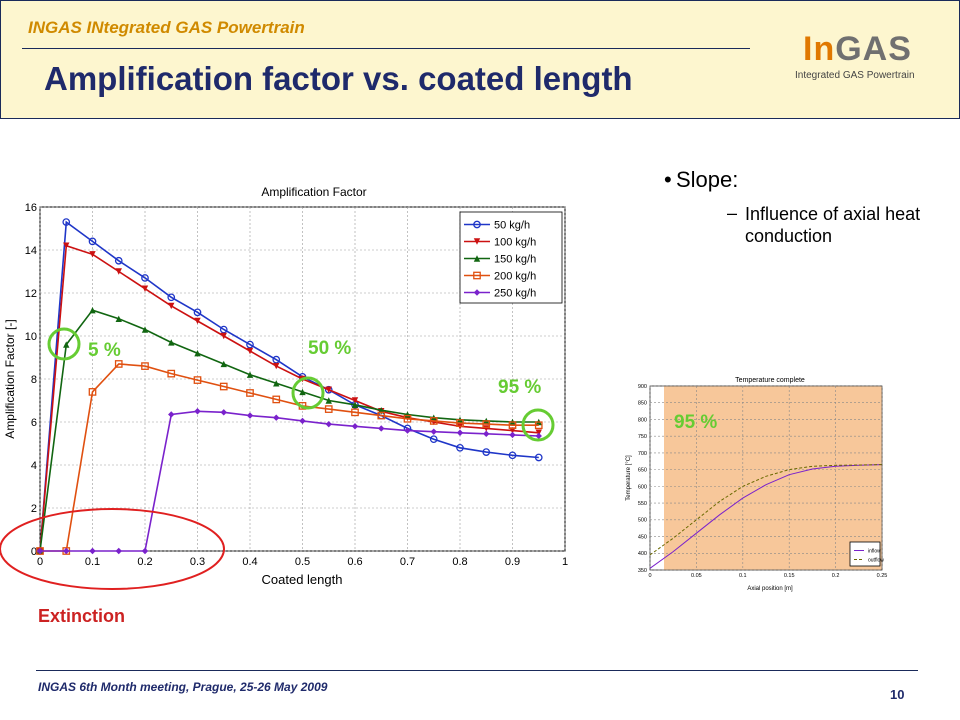 This screenshot has height=720, width=960. What do you see at coordinates (302, 579) in the screenshot?
I see `main-x-axis-label: Coated length` at bounding box center [302, 579].